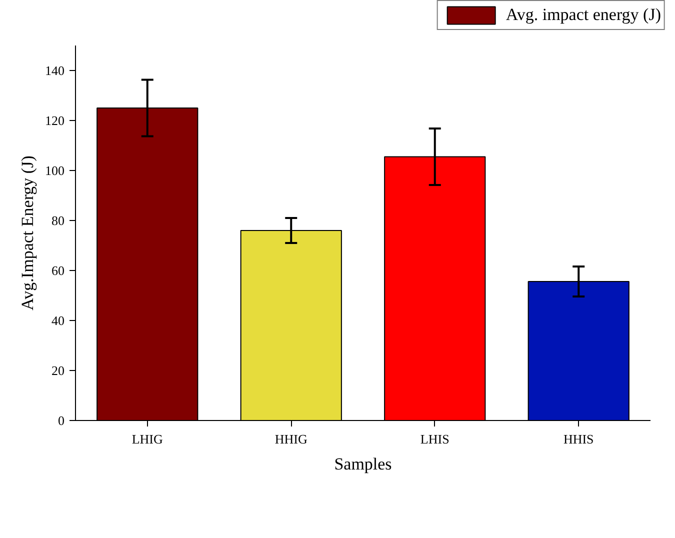 The width and height of the screenshot is (675, 538). I want to click on y-axis-title: Avg.Impact Energy (J), so click(27, 233).